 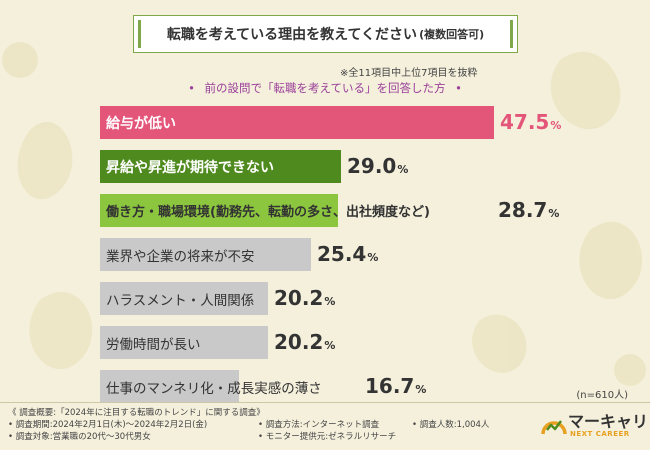 I want to click on bar-label: 働き方・職場環境(勤務先、転勤の多さ、出社頻度など), so click(x=268, y=212).